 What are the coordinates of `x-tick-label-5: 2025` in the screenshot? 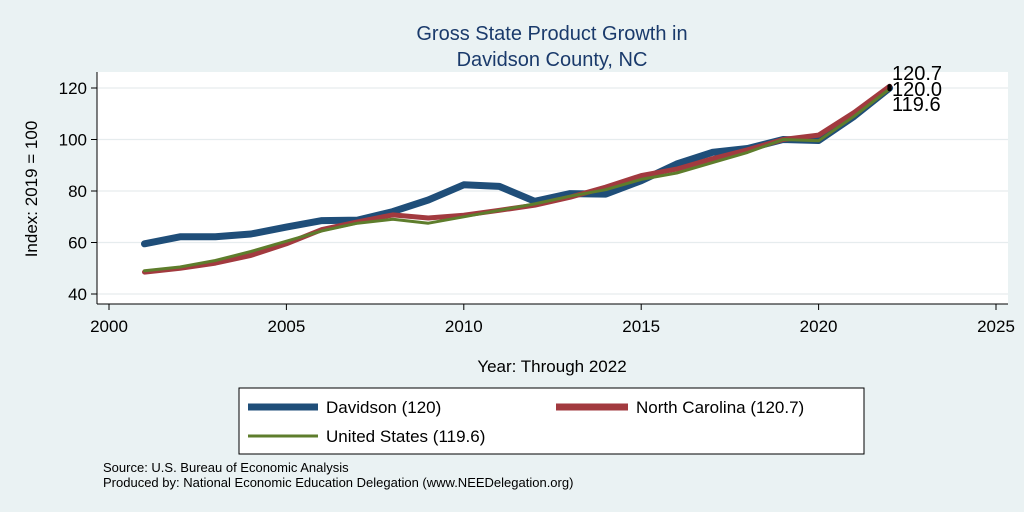 It's located at (996, 326).